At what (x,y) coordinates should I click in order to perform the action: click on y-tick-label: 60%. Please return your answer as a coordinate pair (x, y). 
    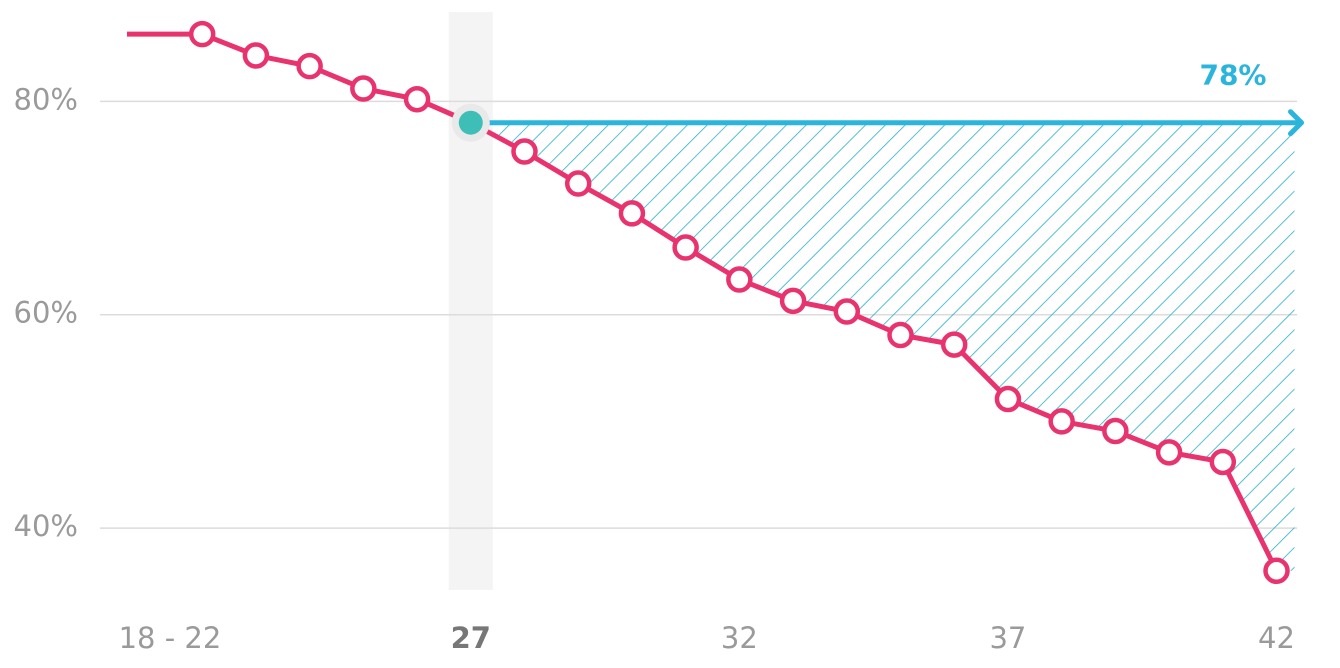
    Looking at the image, I should click on (46, 313).